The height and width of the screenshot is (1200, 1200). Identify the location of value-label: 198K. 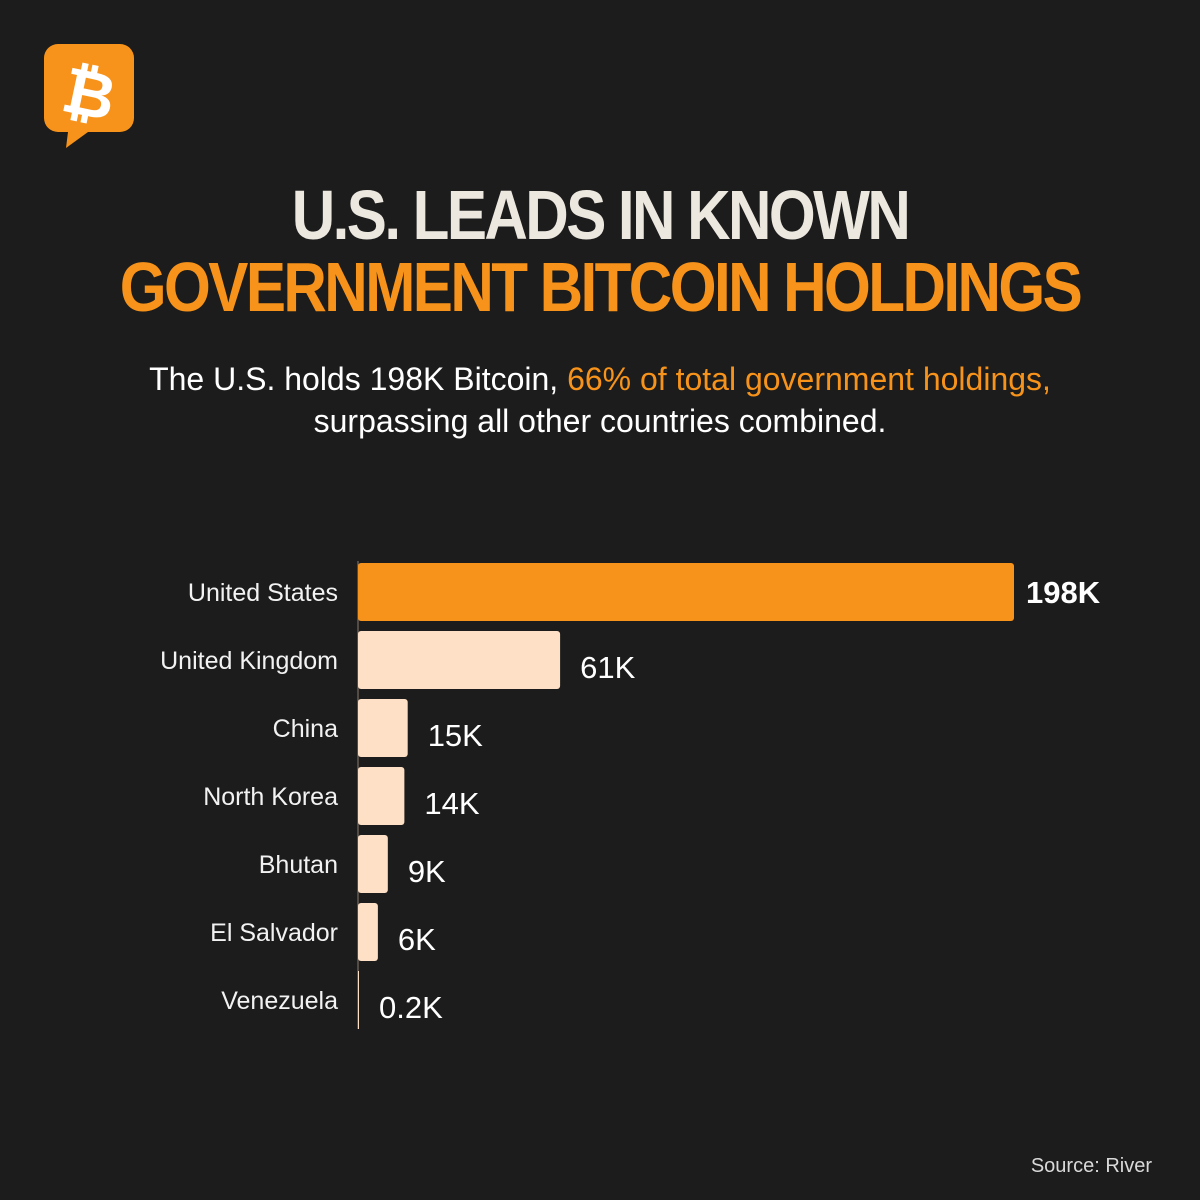
(1063, 592).